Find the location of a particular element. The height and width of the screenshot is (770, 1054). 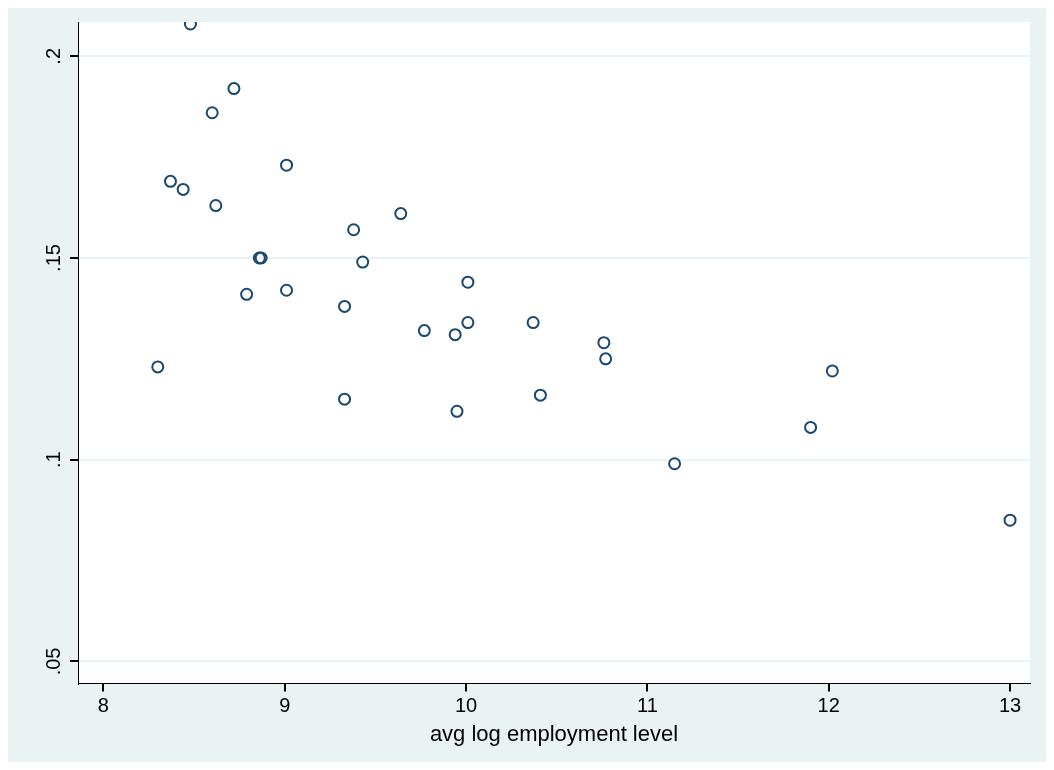

x-tick-label: 8 is located at coordinates (103, 705).